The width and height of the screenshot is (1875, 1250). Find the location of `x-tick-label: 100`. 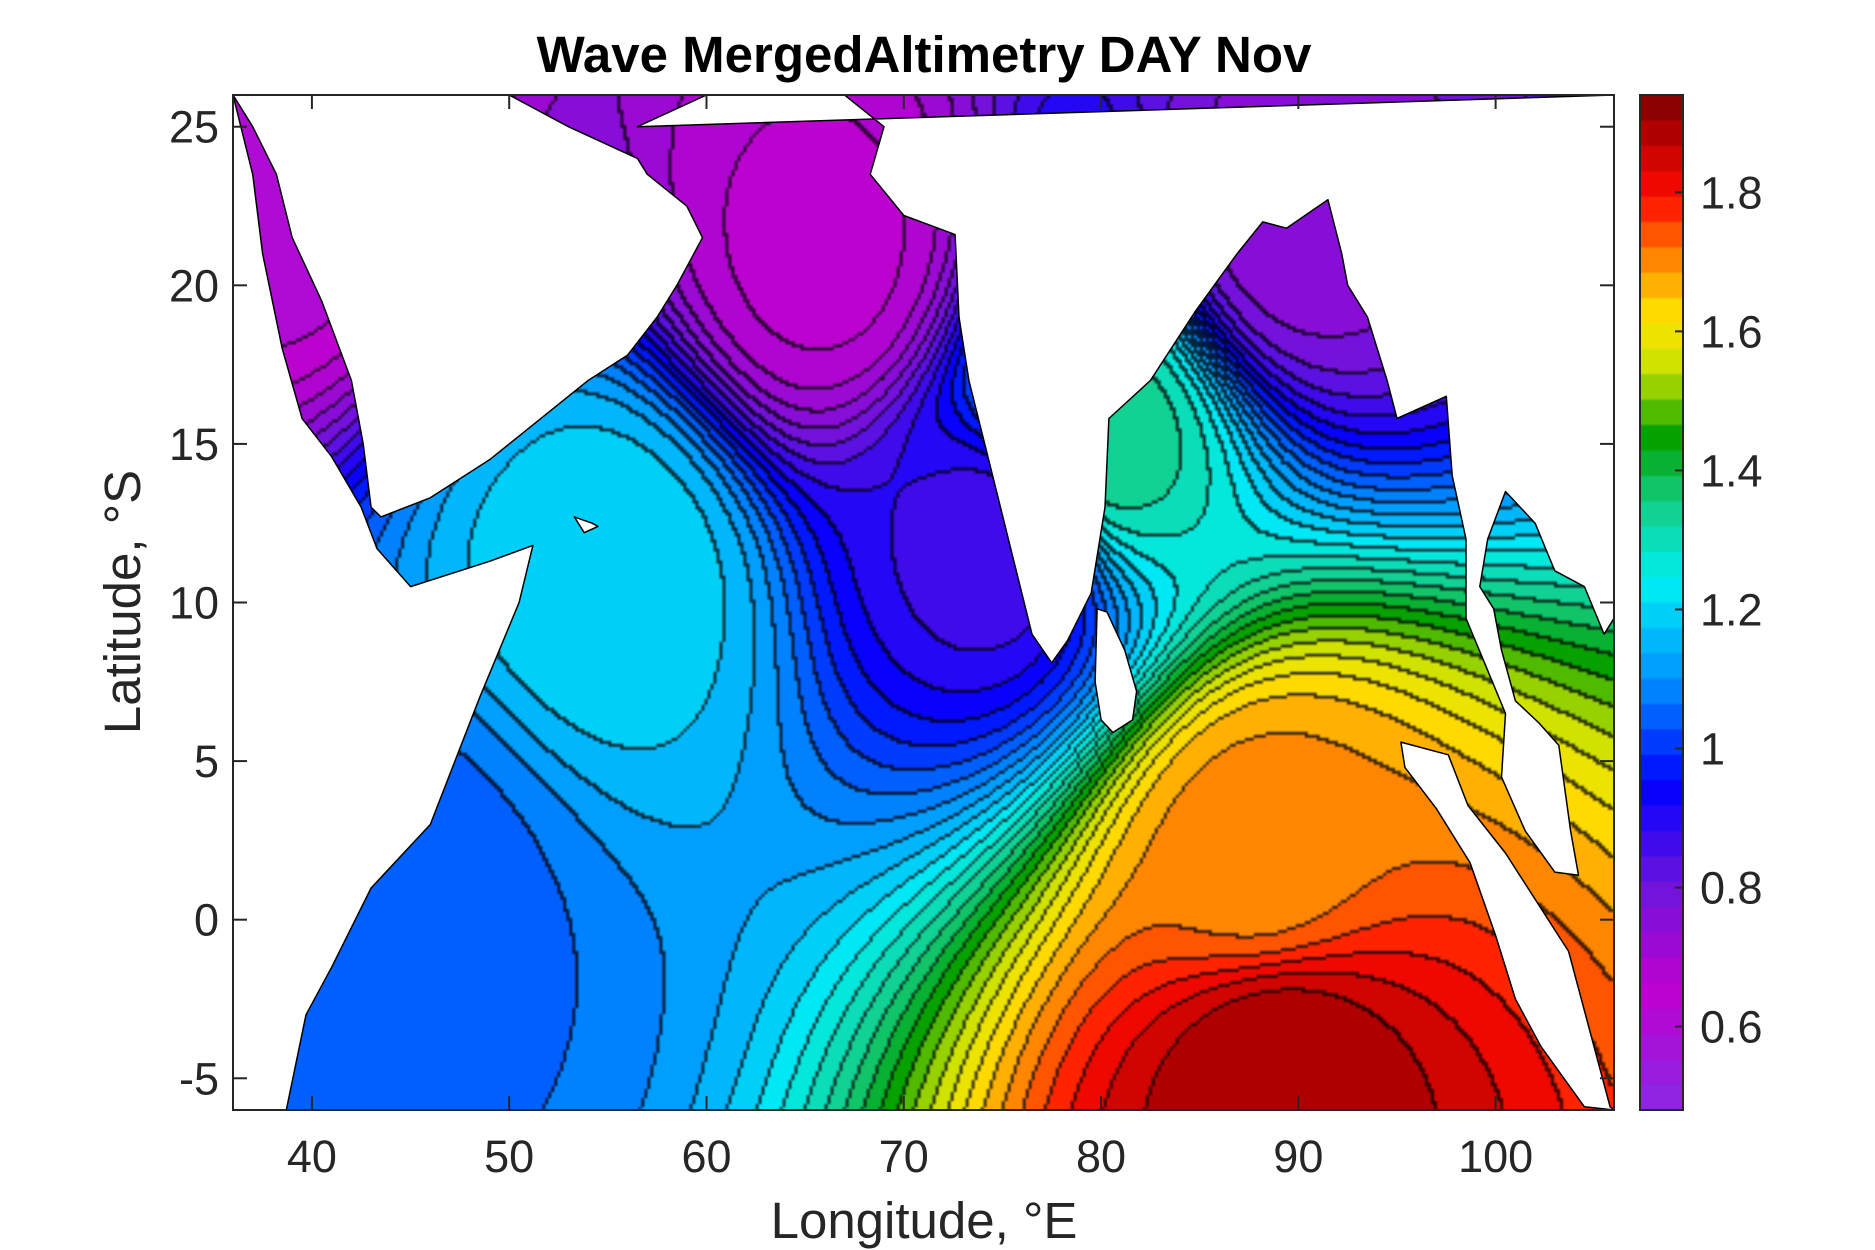

x-tick-label: 100 is located at coordinates (1495, 1156).